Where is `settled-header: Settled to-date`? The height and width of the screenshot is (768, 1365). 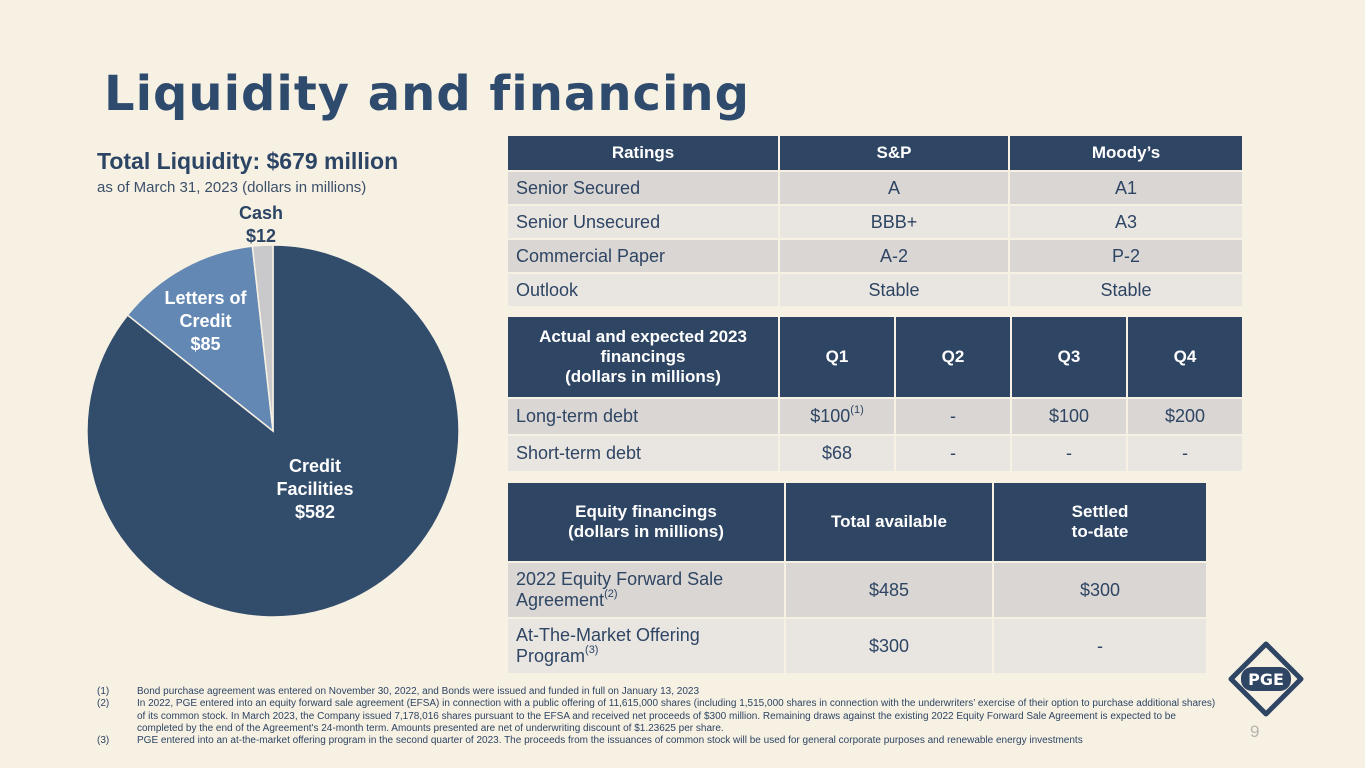 settled-header: Settled to-date is located at coordinates (1100, 522).